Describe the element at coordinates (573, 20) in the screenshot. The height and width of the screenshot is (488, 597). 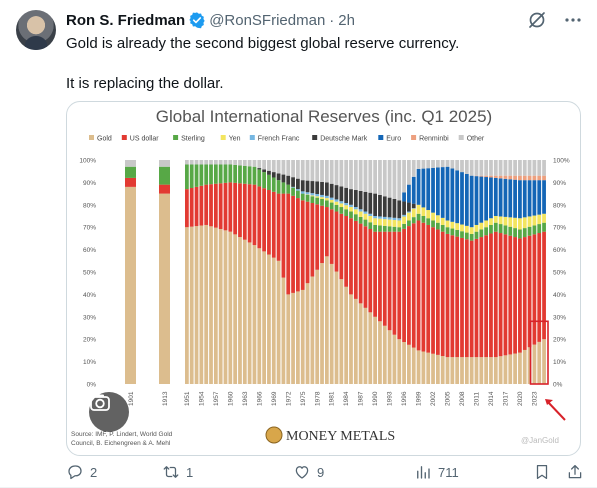
I see `more-icon` at that location.